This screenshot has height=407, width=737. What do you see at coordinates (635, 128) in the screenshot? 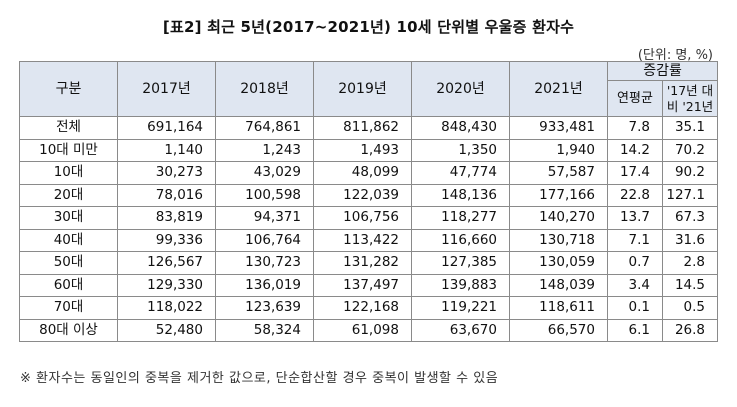
I see `cell-growth-rate: 7.8` at bounding box center [635, 128].